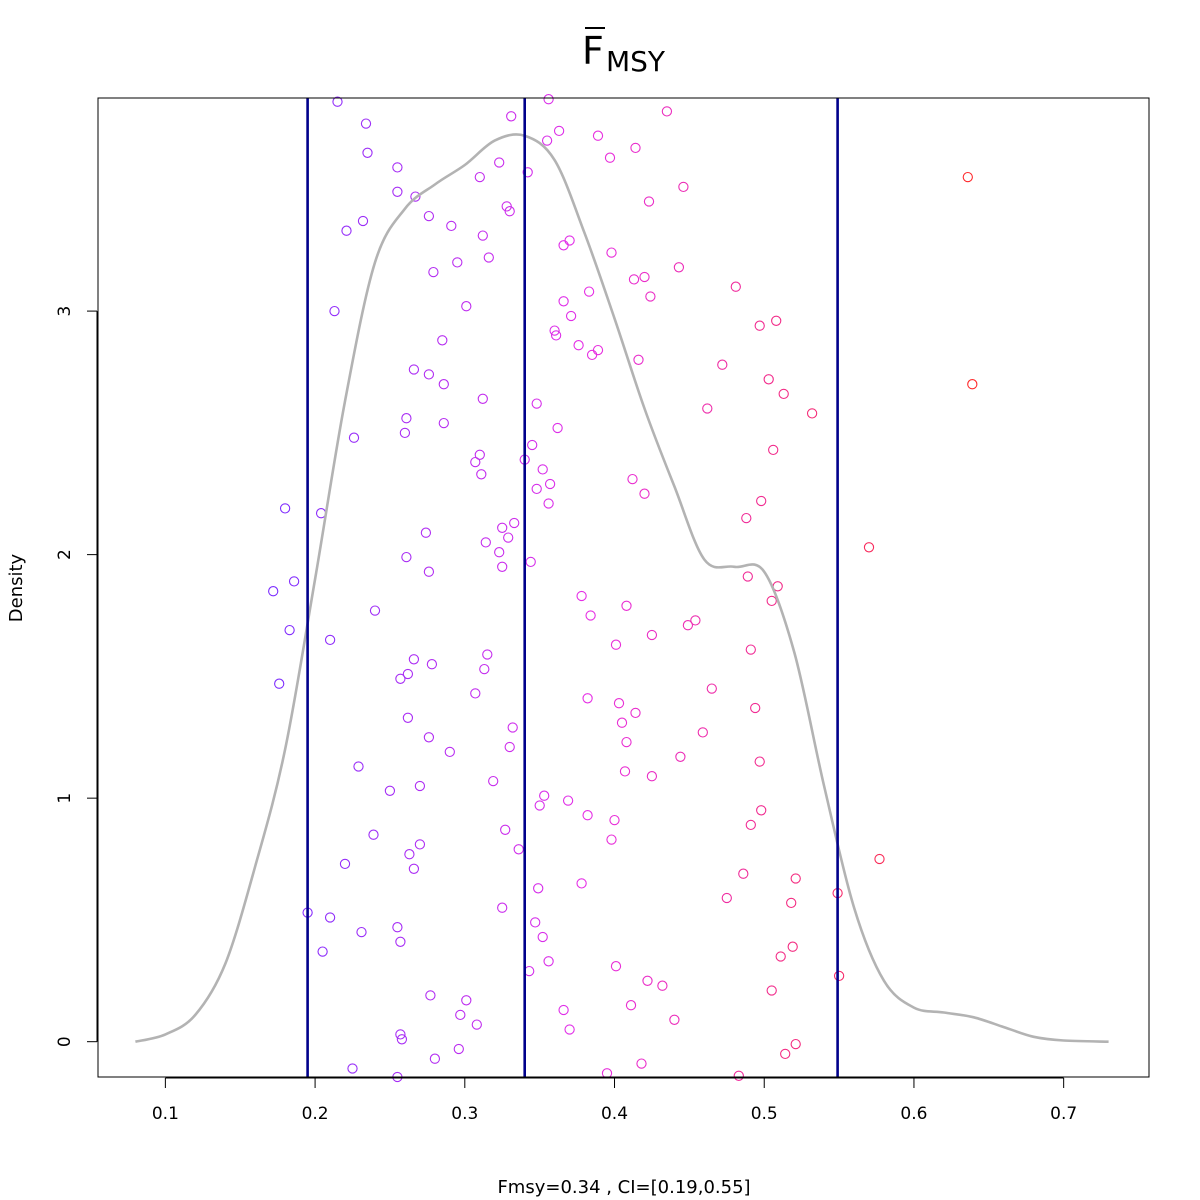  I want to click on x-tick-label: 0.4, so click(614, 1114).